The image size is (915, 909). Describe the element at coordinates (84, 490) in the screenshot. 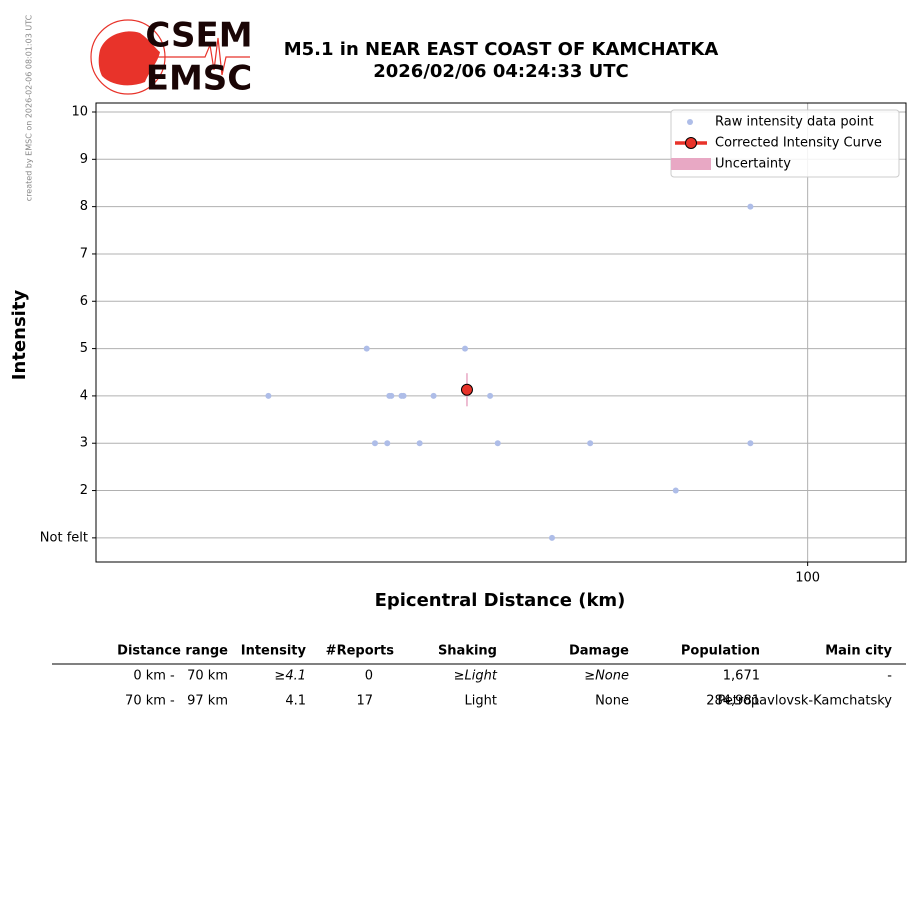

I see `y-tick-label: 2` at that location.